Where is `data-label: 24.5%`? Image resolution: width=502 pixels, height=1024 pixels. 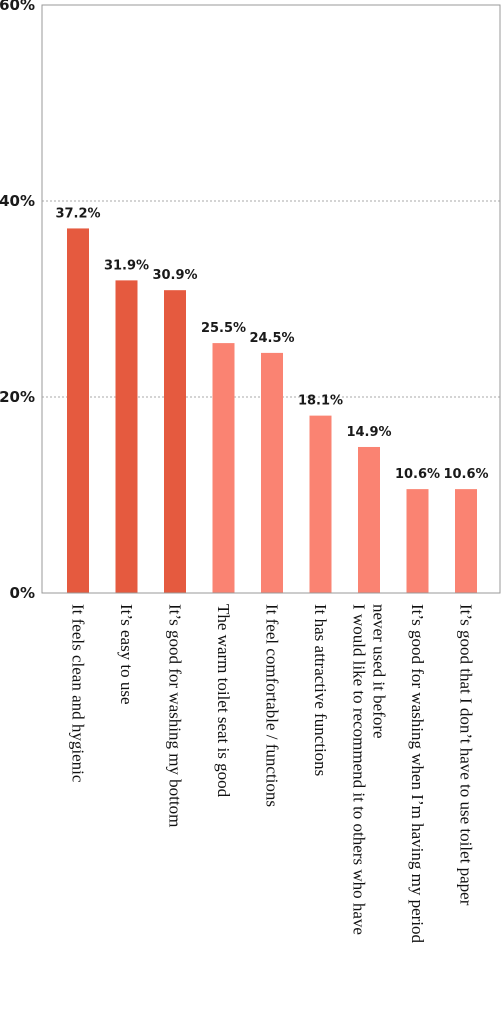 data-label: 24.5% is located at coordinates (271, 338).